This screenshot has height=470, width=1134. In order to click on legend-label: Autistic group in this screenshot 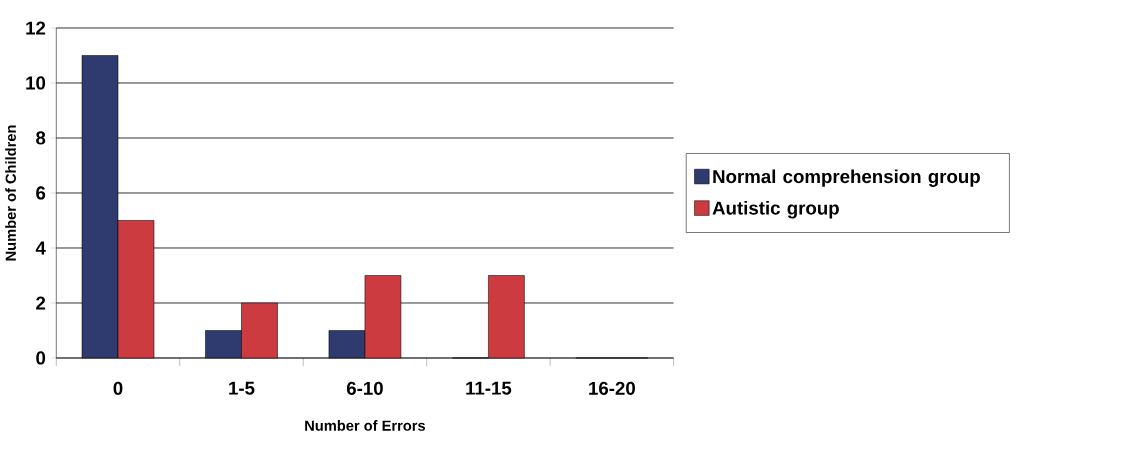, I will do `click(775, 209)`.